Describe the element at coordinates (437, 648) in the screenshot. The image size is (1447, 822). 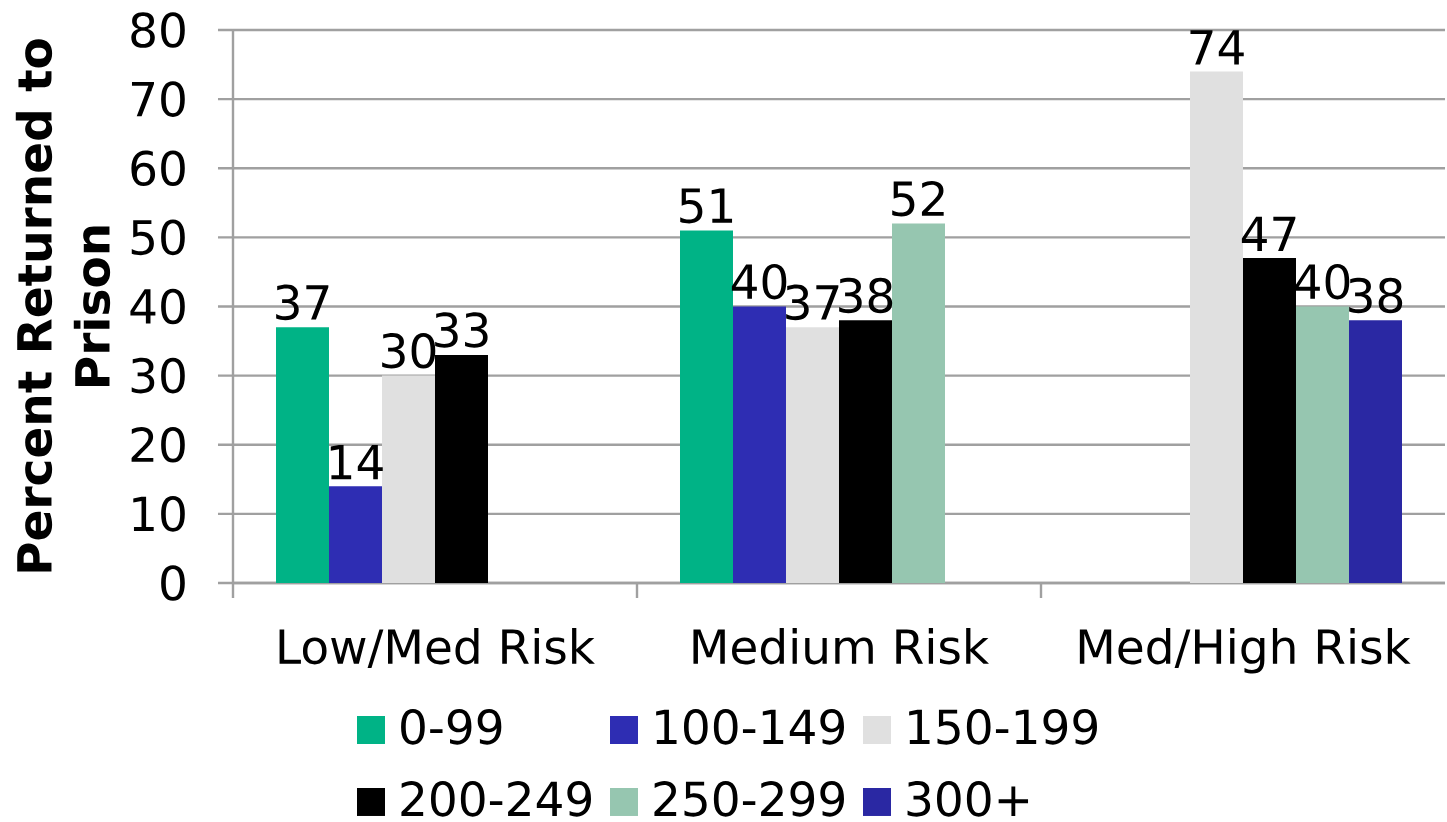
I see `x-tick-label: Low/Med Risk` at that location.